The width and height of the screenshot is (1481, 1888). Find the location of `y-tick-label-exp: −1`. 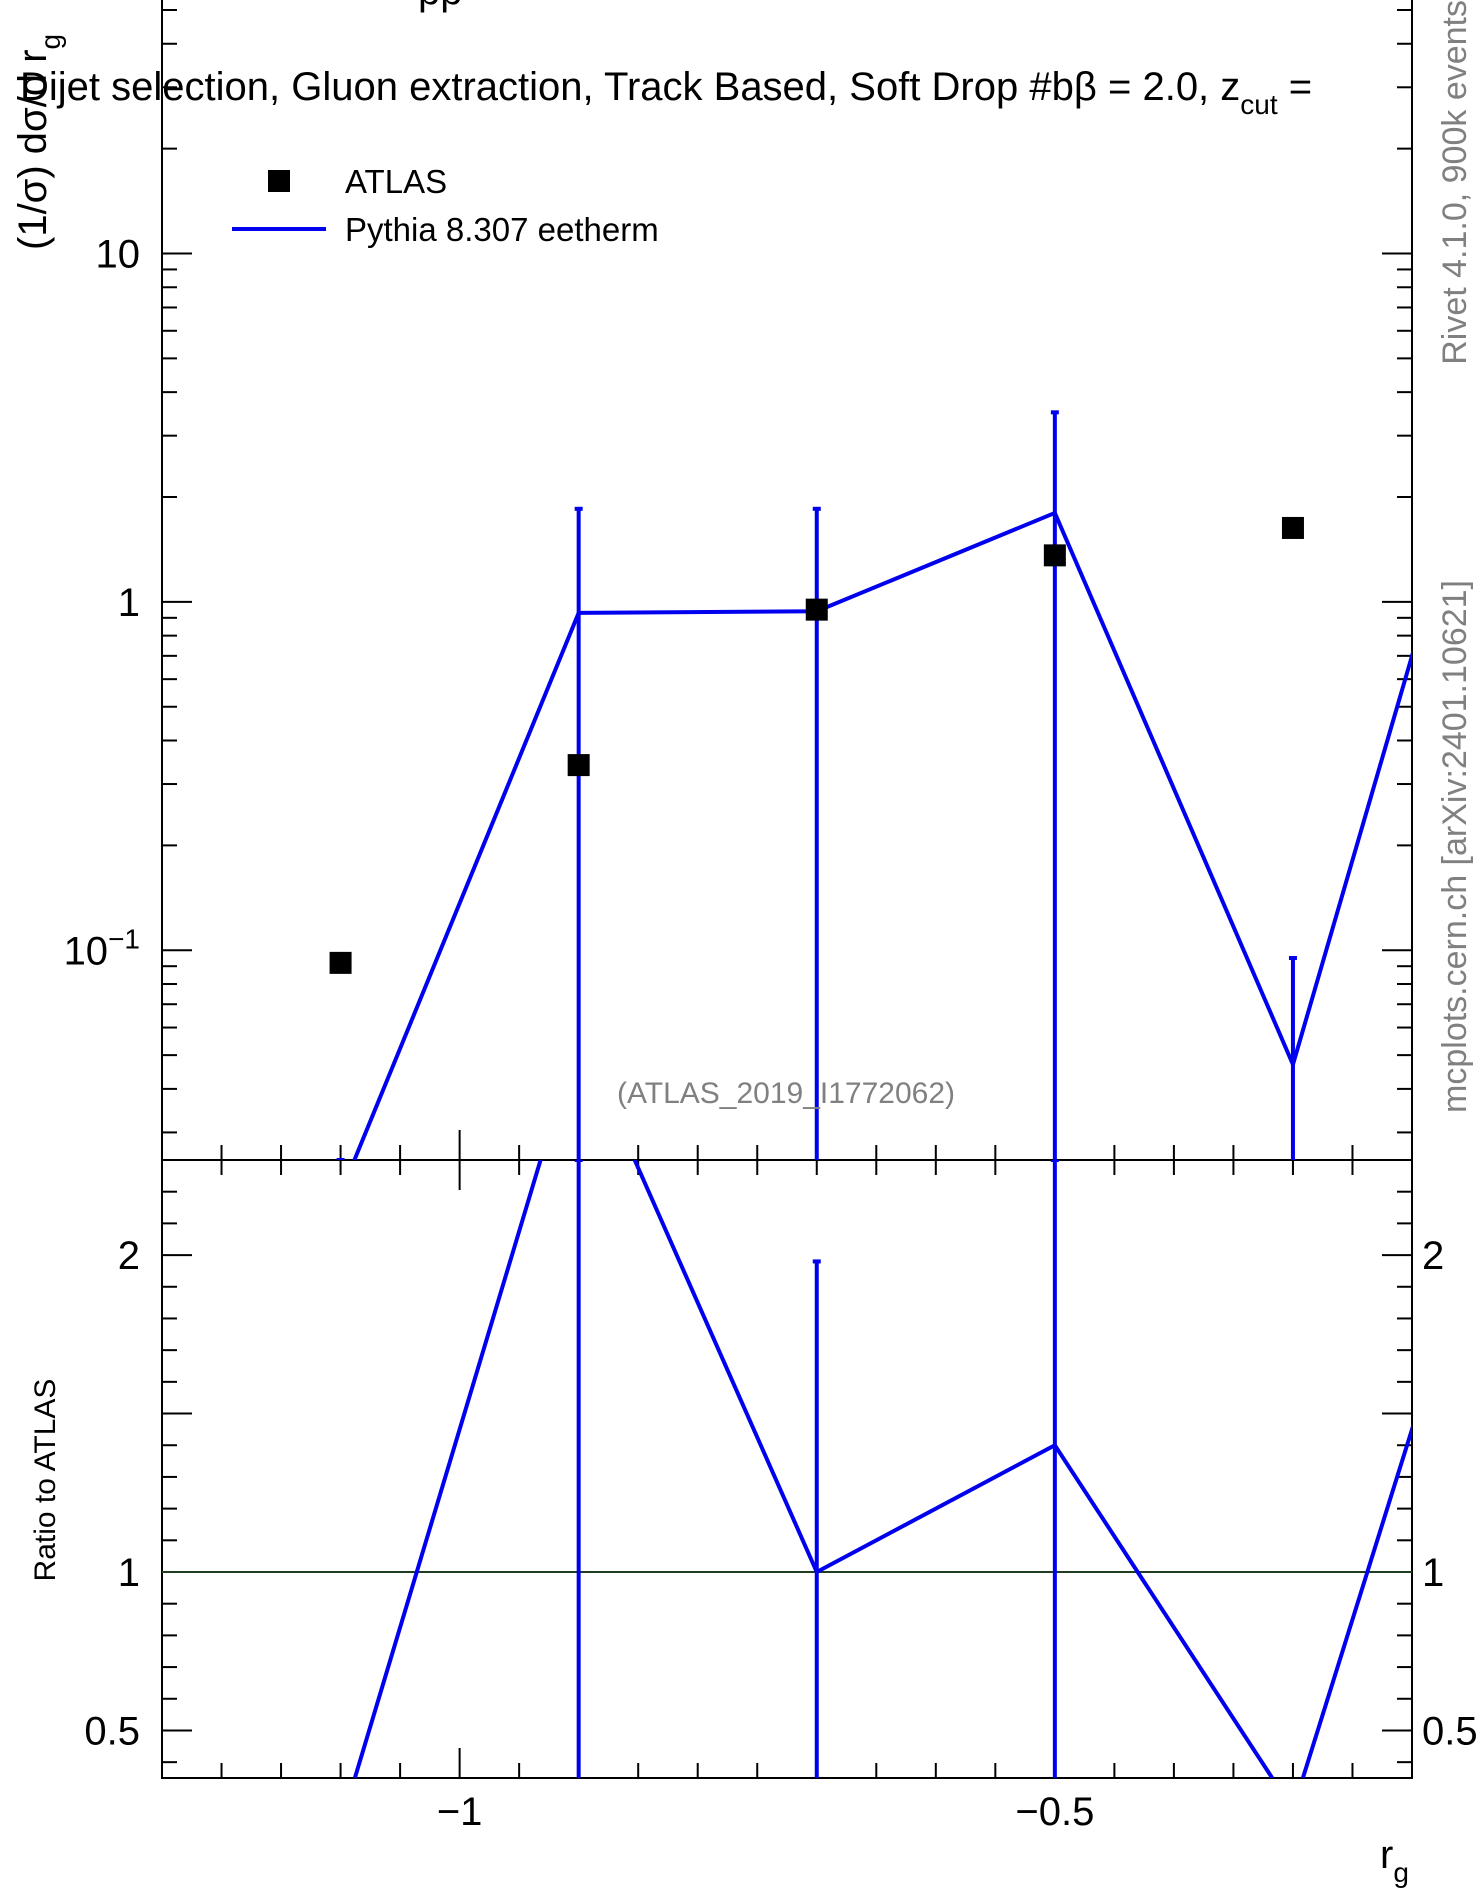

y-tick-label-exp: −1 is located at coordinates (124, 938).